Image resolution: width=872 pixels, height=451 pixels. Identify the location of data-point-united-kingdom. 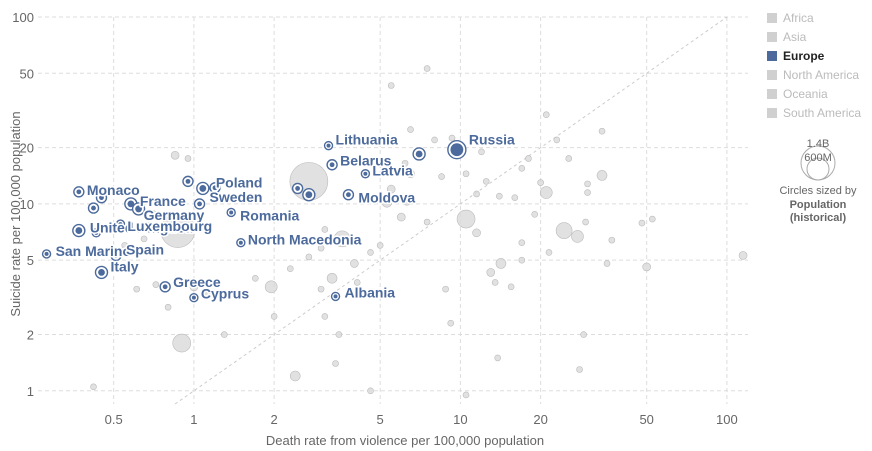
(79, 230).